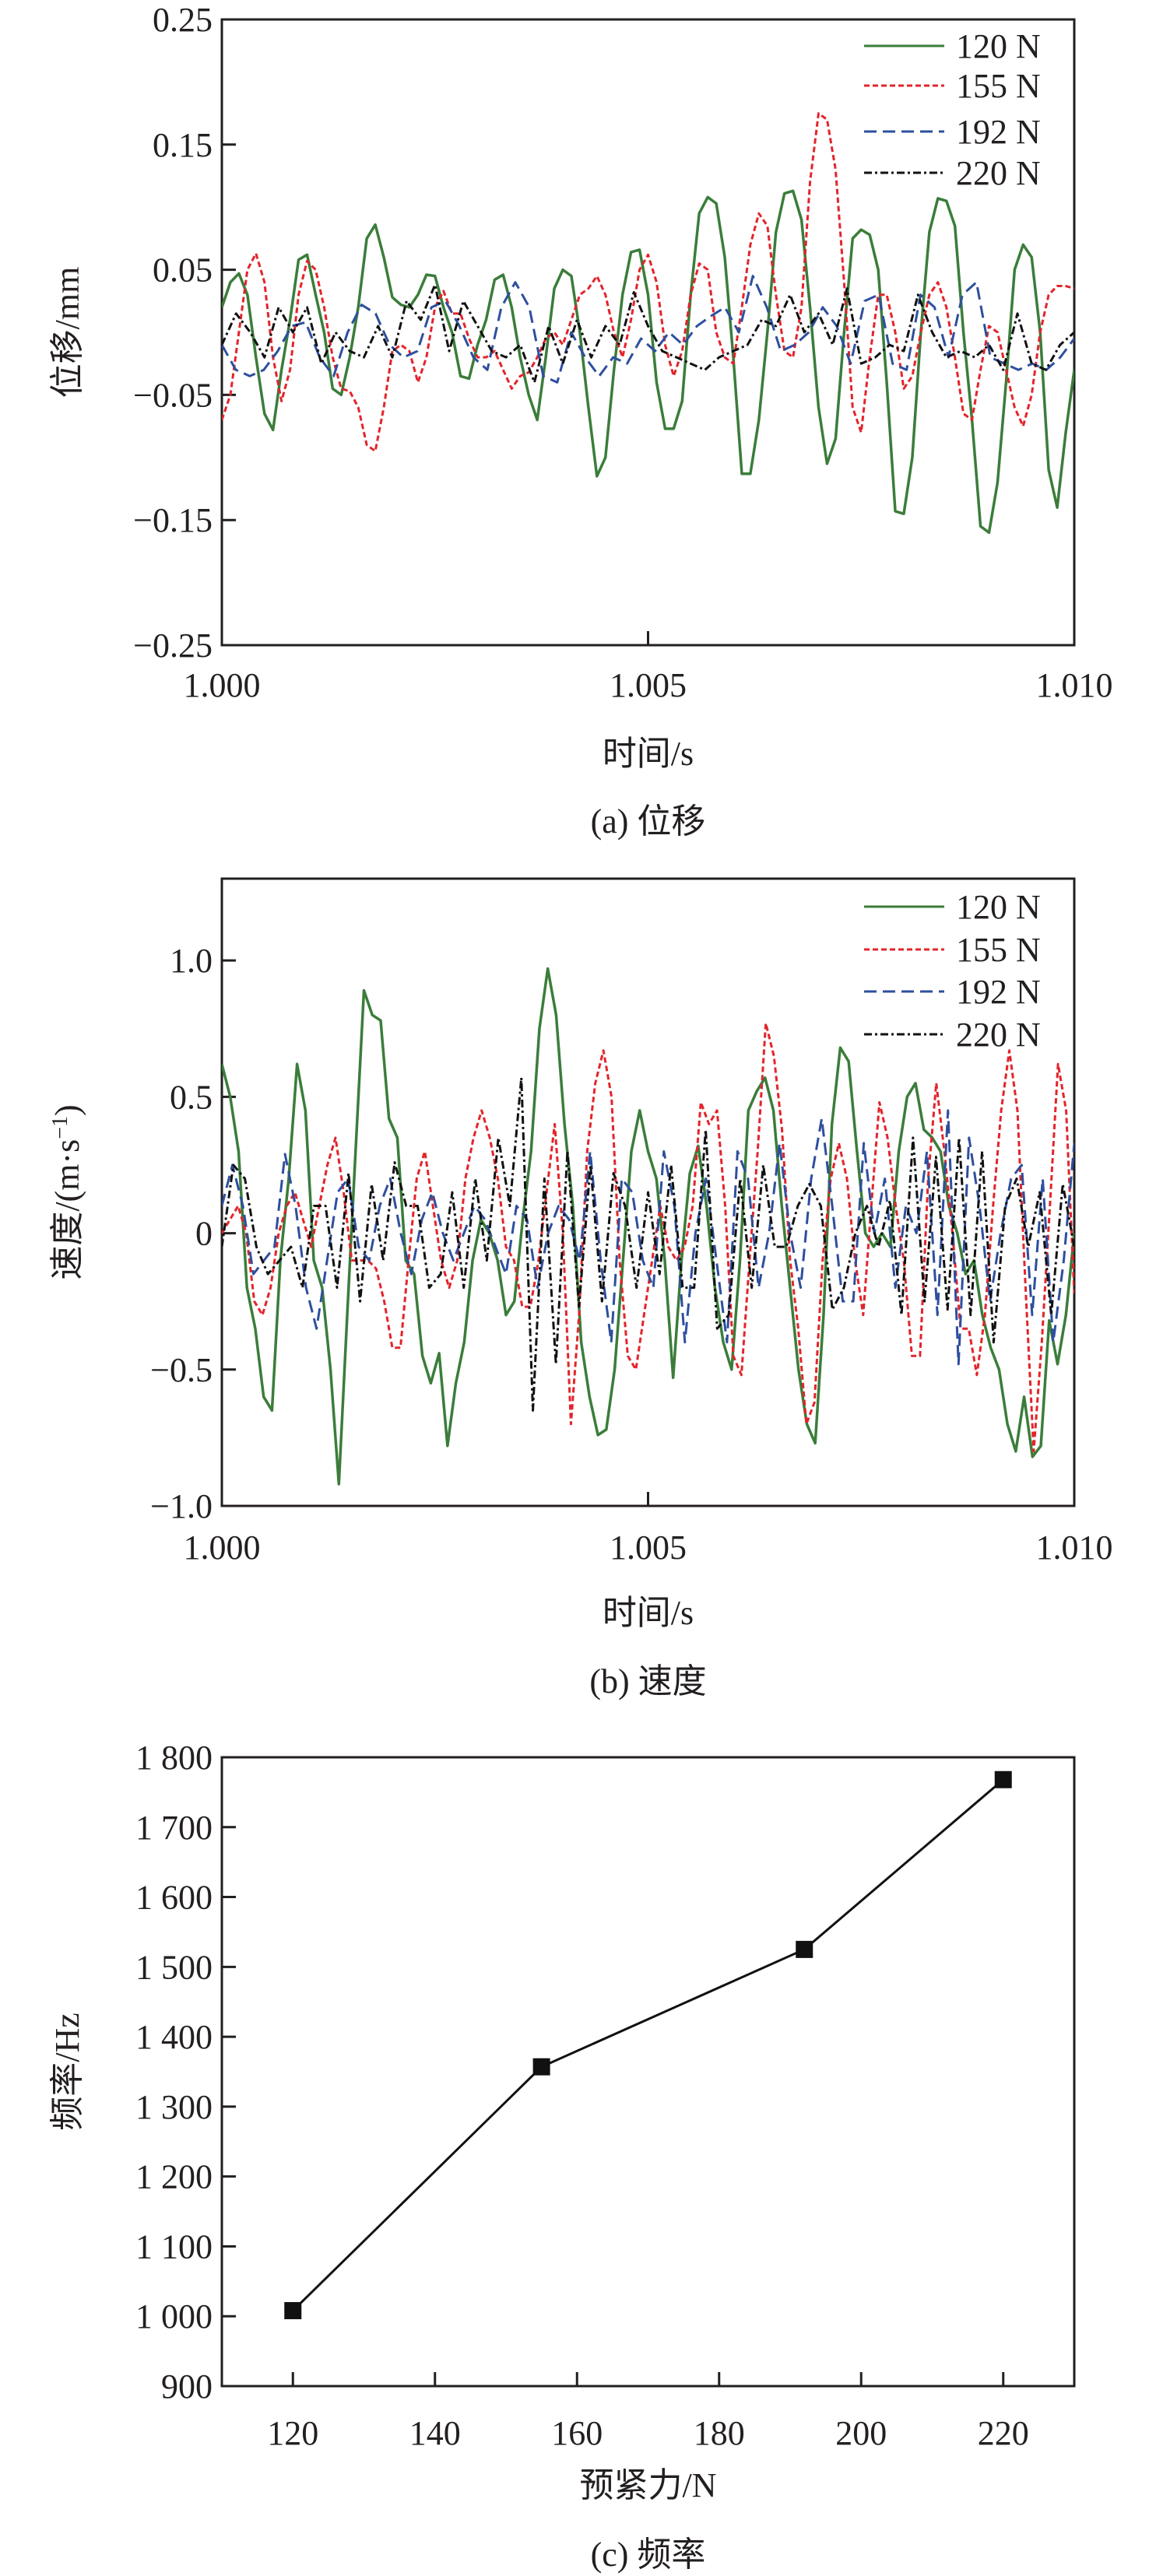  What do you see at coordinates (292, 2433) in the screenshot?
I see `x-tick-label: 120` at bounding box center [292, 2433].